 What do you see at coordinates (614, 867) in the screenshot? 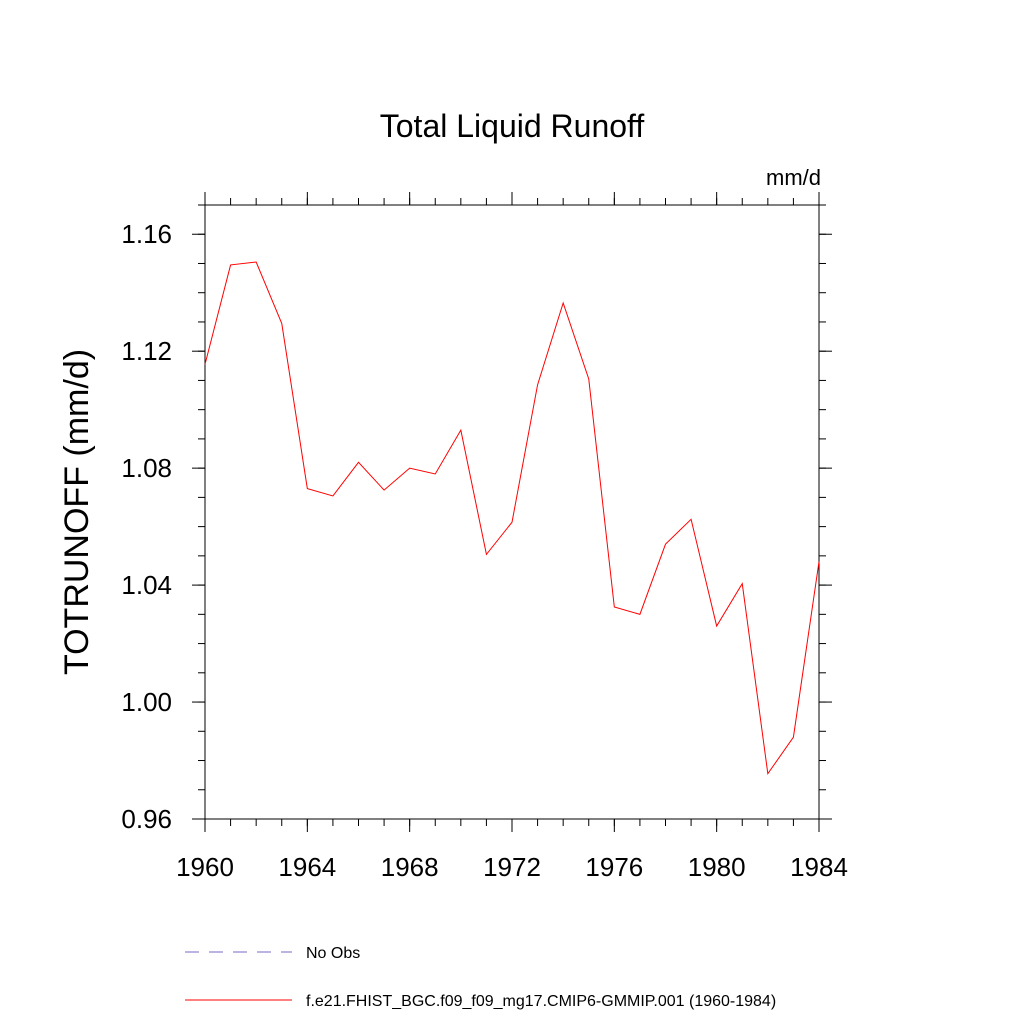
I see `x-tick-label: 1976` at bounding box center [614, 867].